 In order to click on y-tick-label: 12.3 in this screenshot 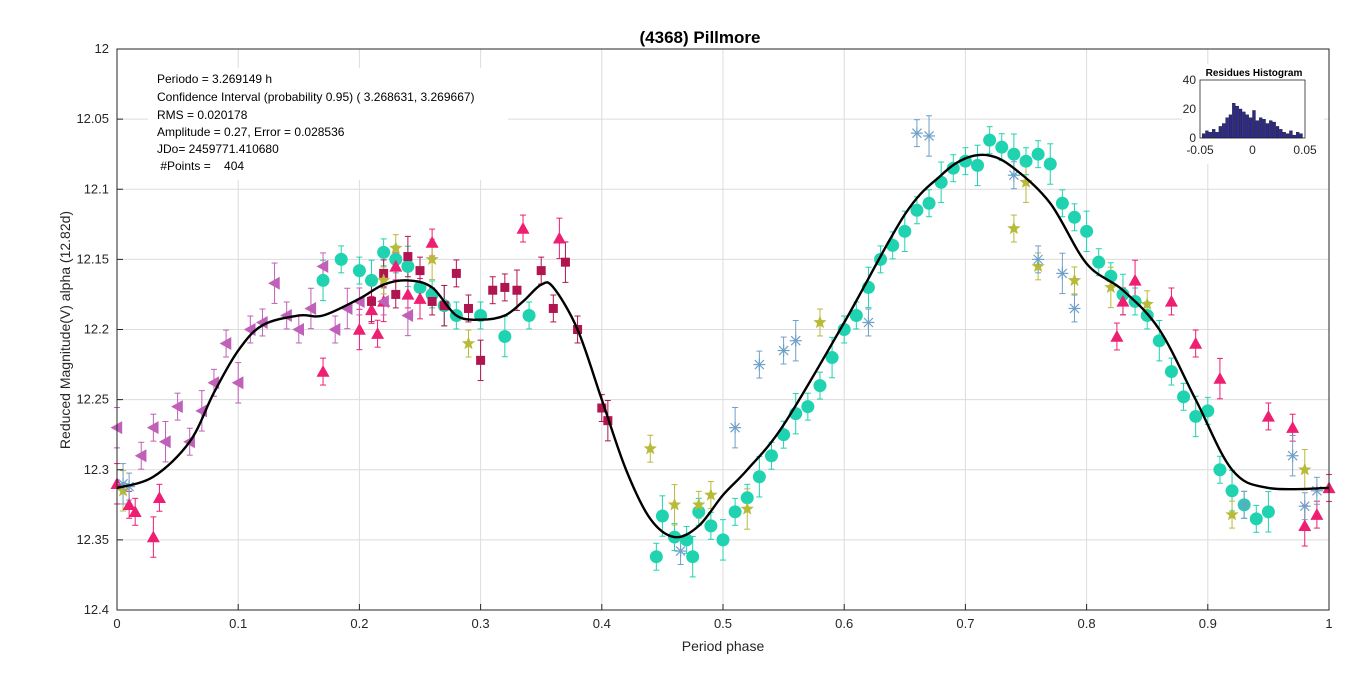, I will do `click(96, 469)`.